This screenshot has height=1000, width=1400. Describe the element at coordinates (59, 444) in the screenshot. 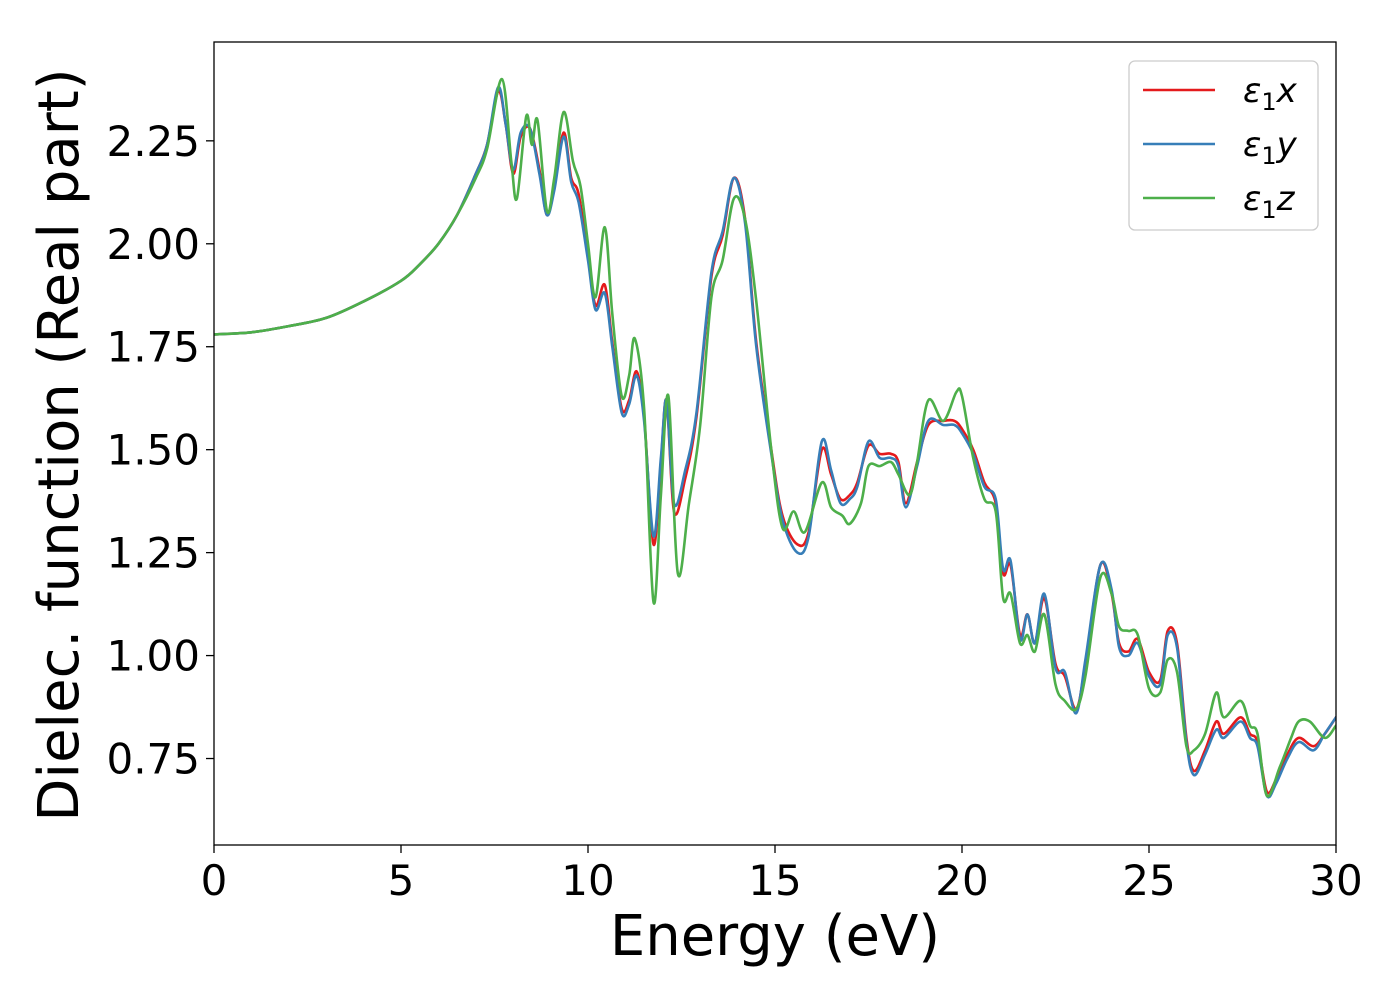

I see `y-axis-label: Dielec. function (Real part)` at that location.